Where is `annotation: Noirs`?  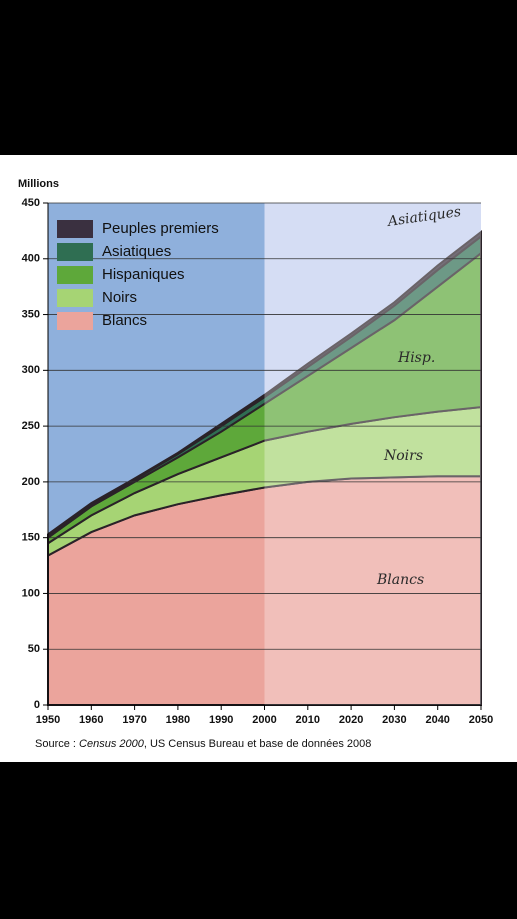
annotation: Noirs is located at coordinates (403, 456).